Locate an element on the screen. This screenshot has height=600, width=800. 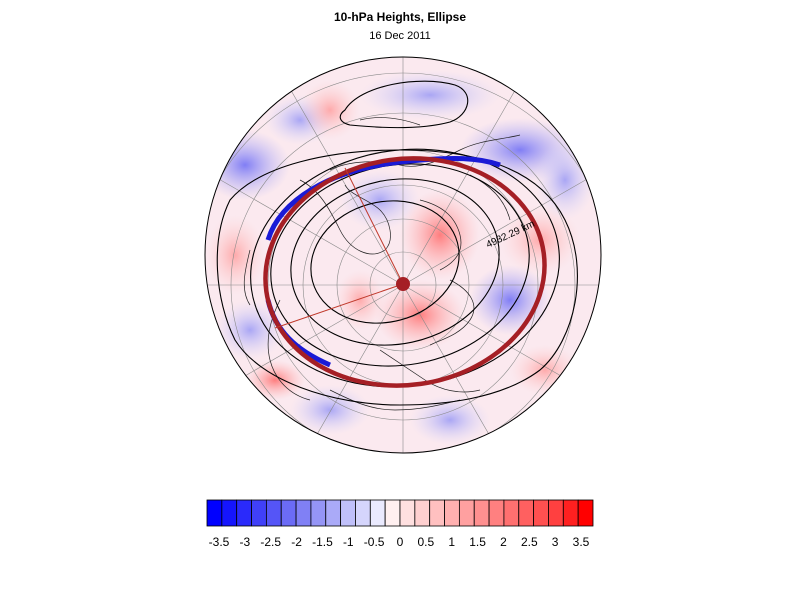
colorbar-tick-label: -0.5 is located at coordinates (374, 542).